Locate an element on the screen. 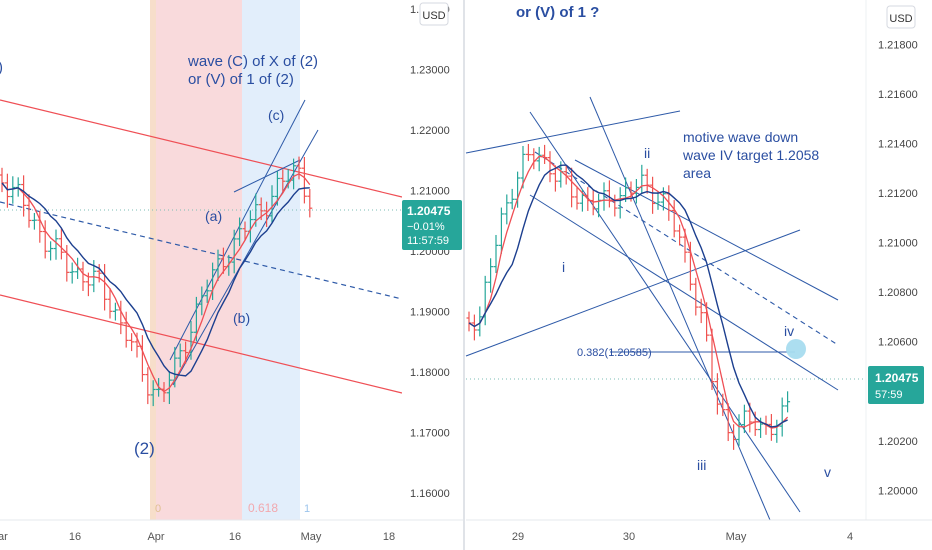 Image resolution: width=932 pixels, height=550 pixels. right-rising-line is located at coordinates (633, 293).